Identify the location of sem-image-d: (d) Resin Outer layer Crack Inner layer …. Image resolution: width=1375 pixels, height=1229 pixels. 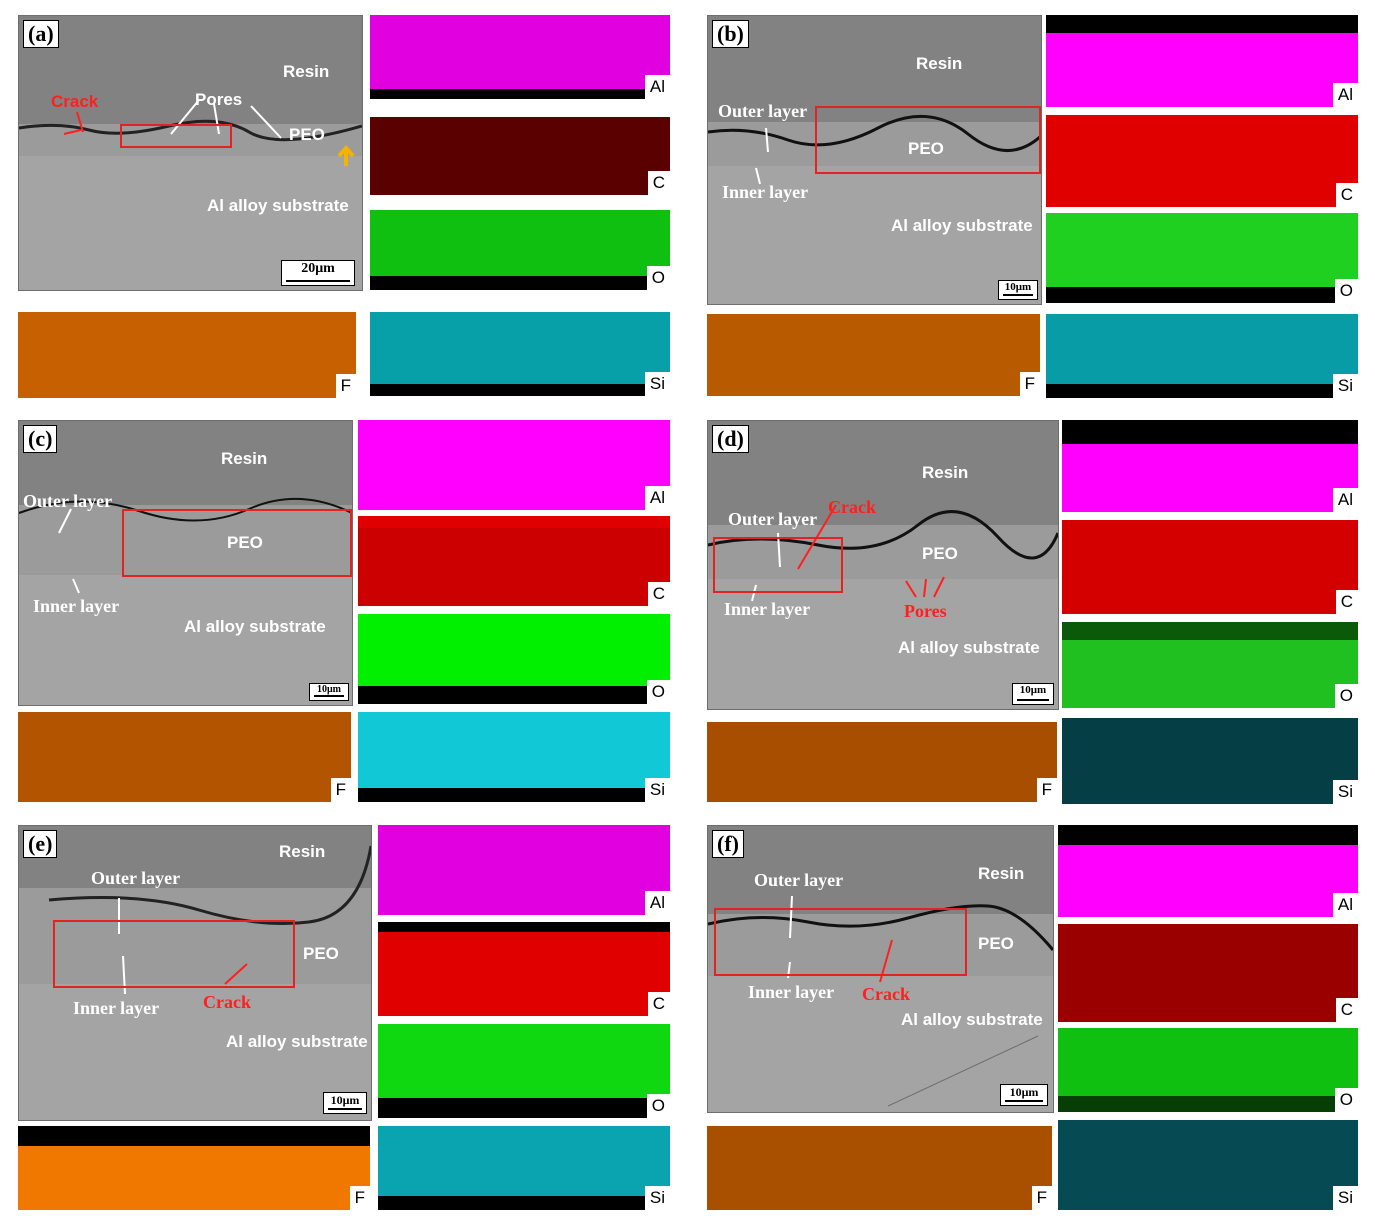
(883, 565).